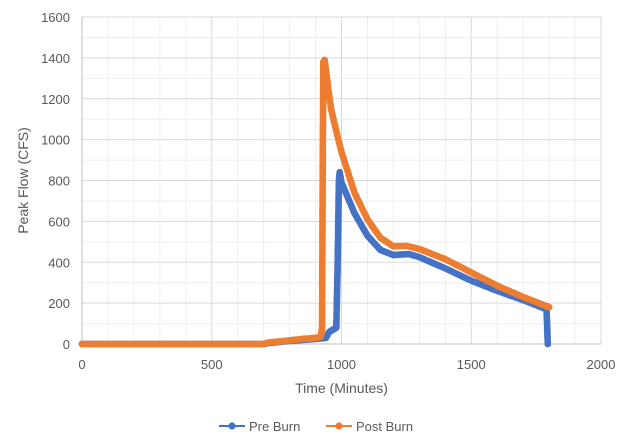 This screenshot has width=624, height=446. Describe the element at coordinates (55, 99) in the screenshot. I see `y-tick-label: 1200` at that location.